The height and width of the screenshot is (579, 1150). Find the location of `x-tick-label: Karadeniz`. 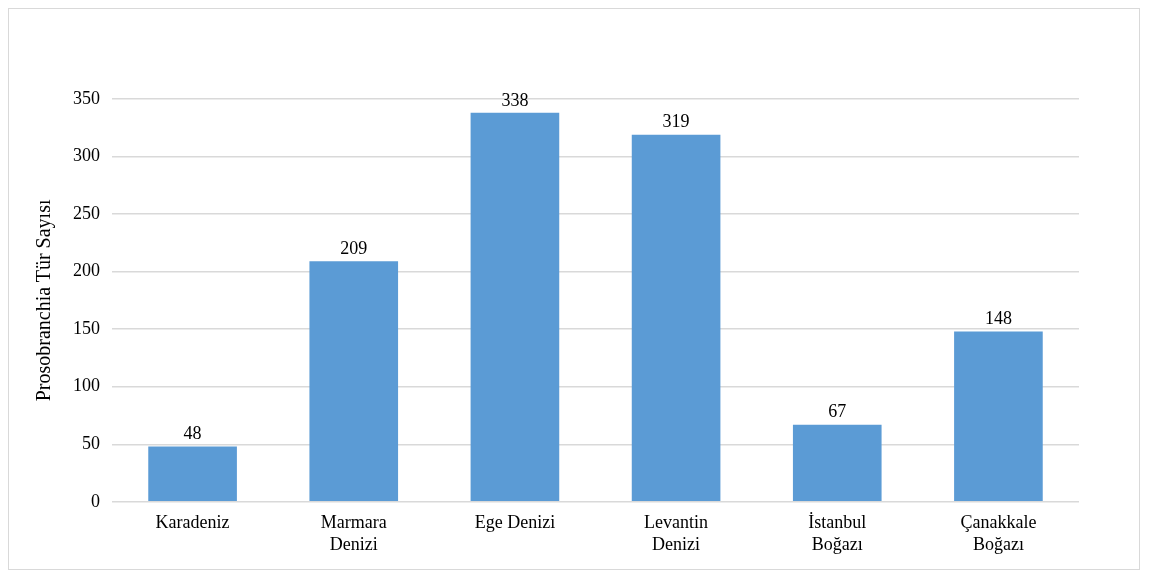

x-tick-label: Karadeniz is located at coordinates (192, 522).